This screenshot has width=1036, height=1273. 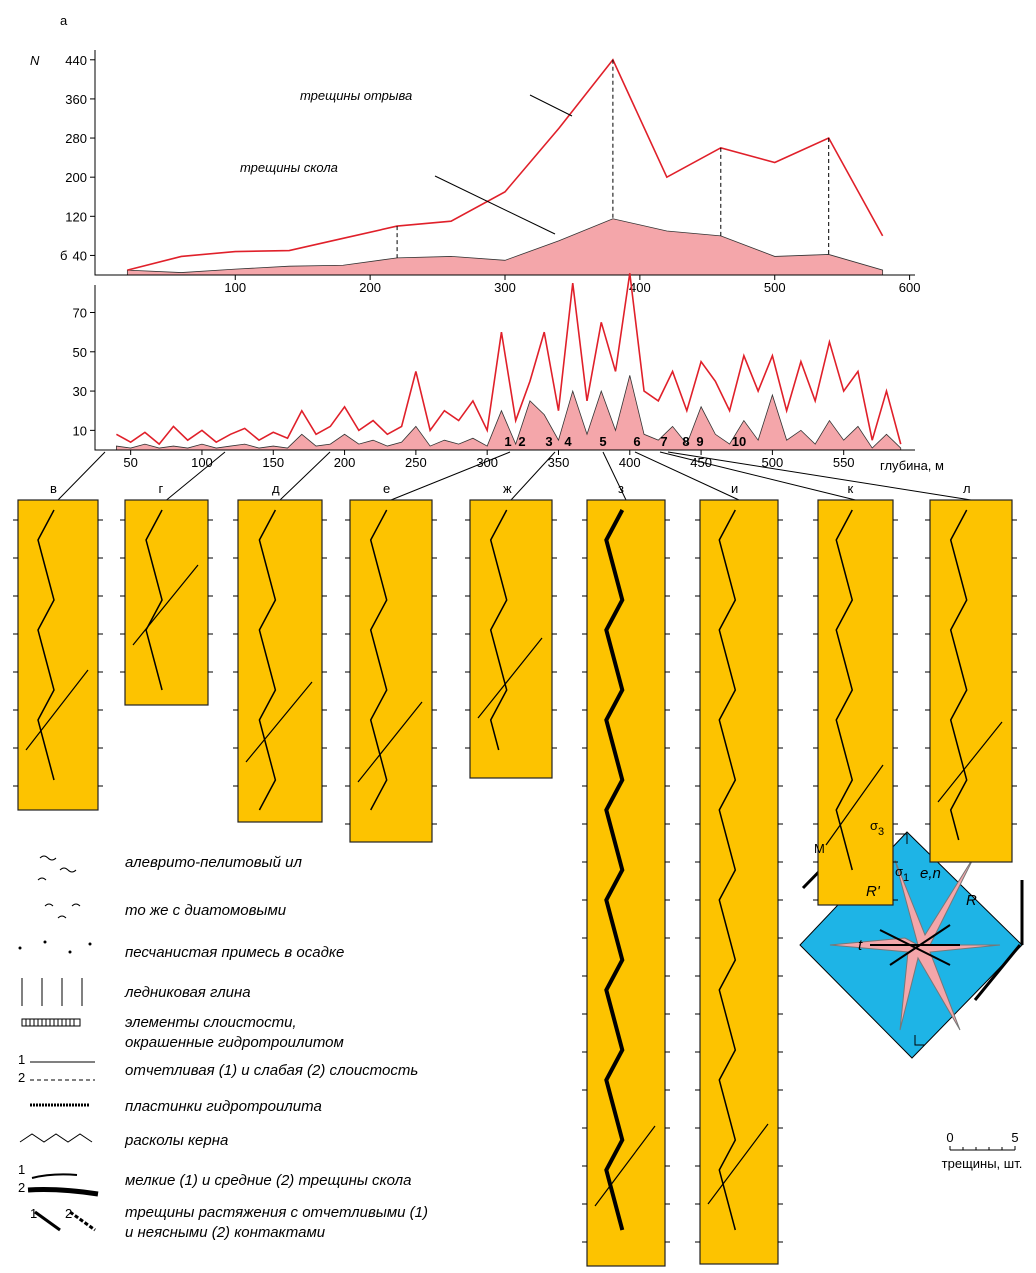 I want to click on interval-label: 6, so click(x=636, y=441).